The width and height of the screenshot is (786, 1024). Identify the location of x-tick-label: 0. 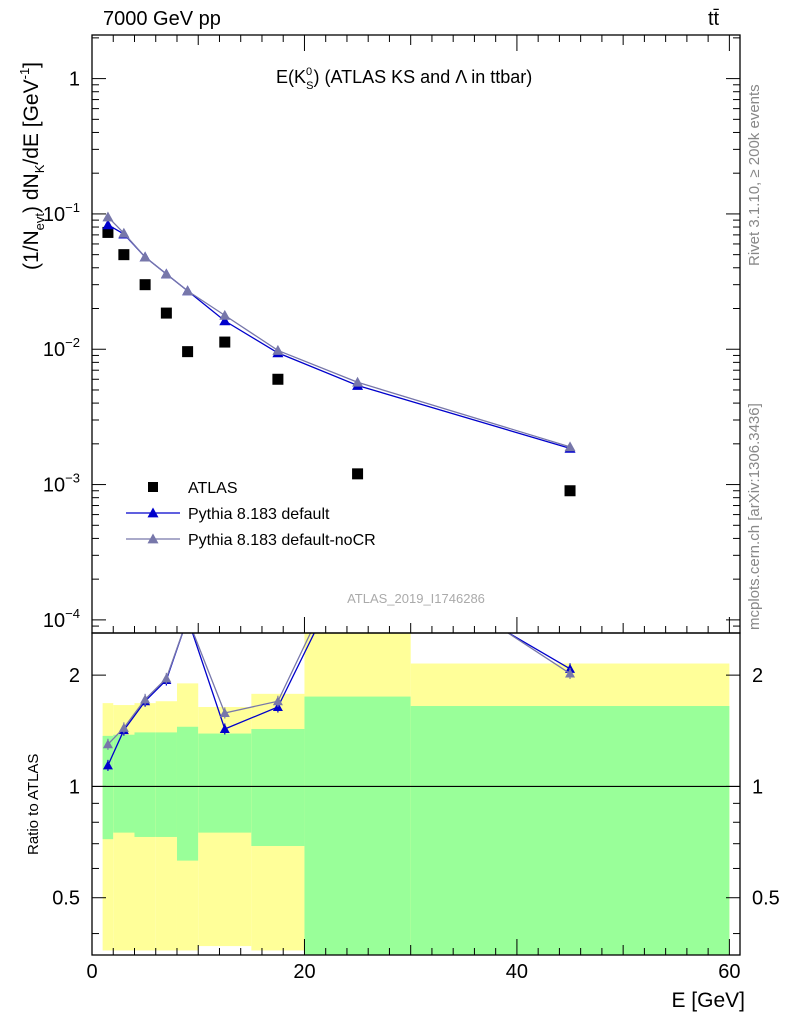
(91, 972).